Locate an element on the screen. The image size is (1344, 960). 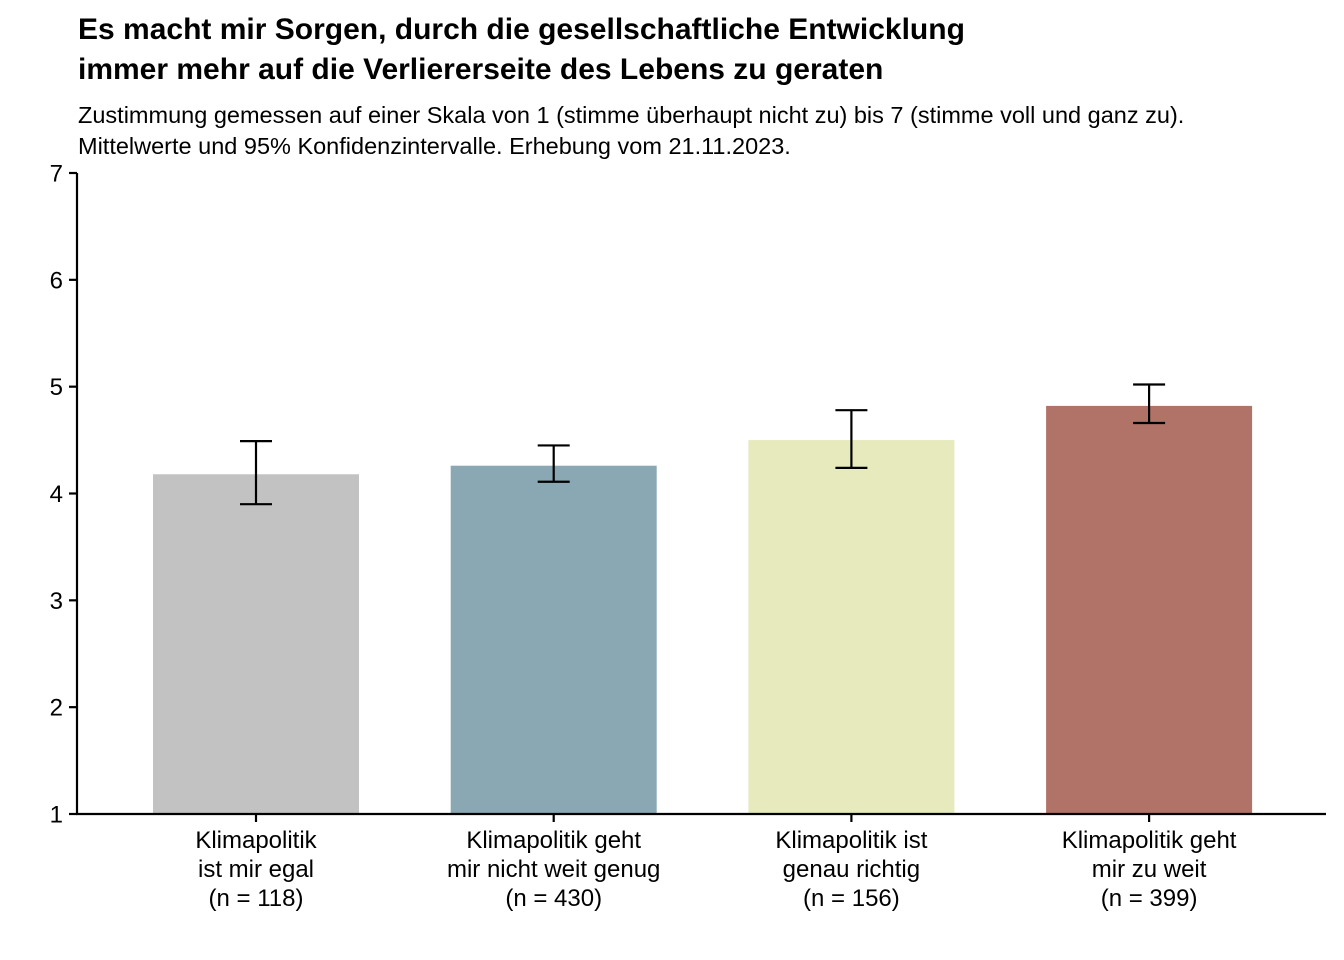
category-label-4-line-3: (n = 399) is located at coordinates (1149, 898).